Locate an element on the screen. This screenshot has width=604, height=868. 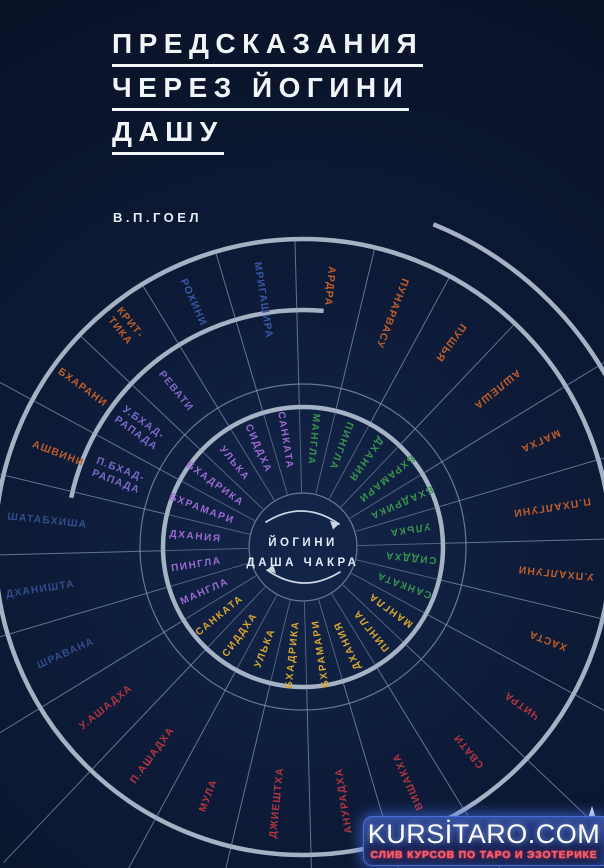
nakshatra-label: У.ПХАЛГУНИ is located at coordinates (555, 572).